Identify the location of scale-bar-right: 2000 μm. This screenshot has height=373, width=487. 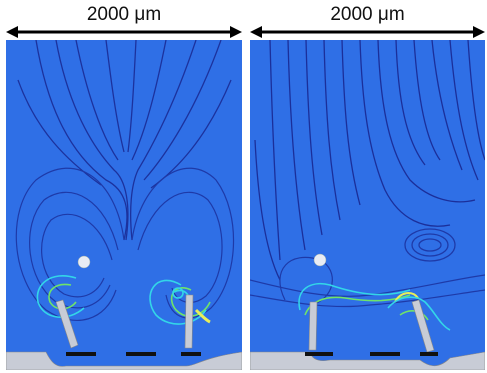
(367, 20).